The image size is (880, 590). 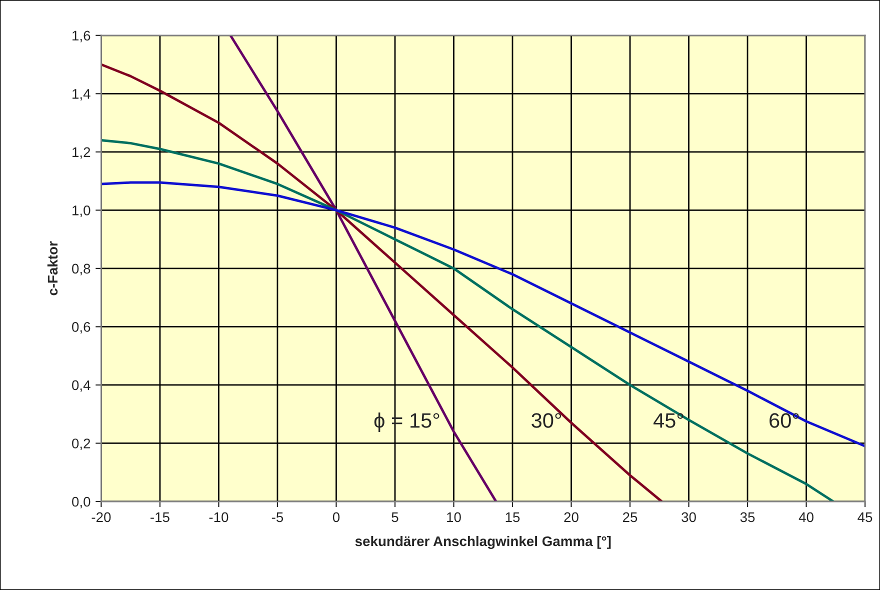 What do you see at coordinates (81, 328) in the screenshot?
I see `y-tick-label: 0,6` at bounding box center [81, 328].